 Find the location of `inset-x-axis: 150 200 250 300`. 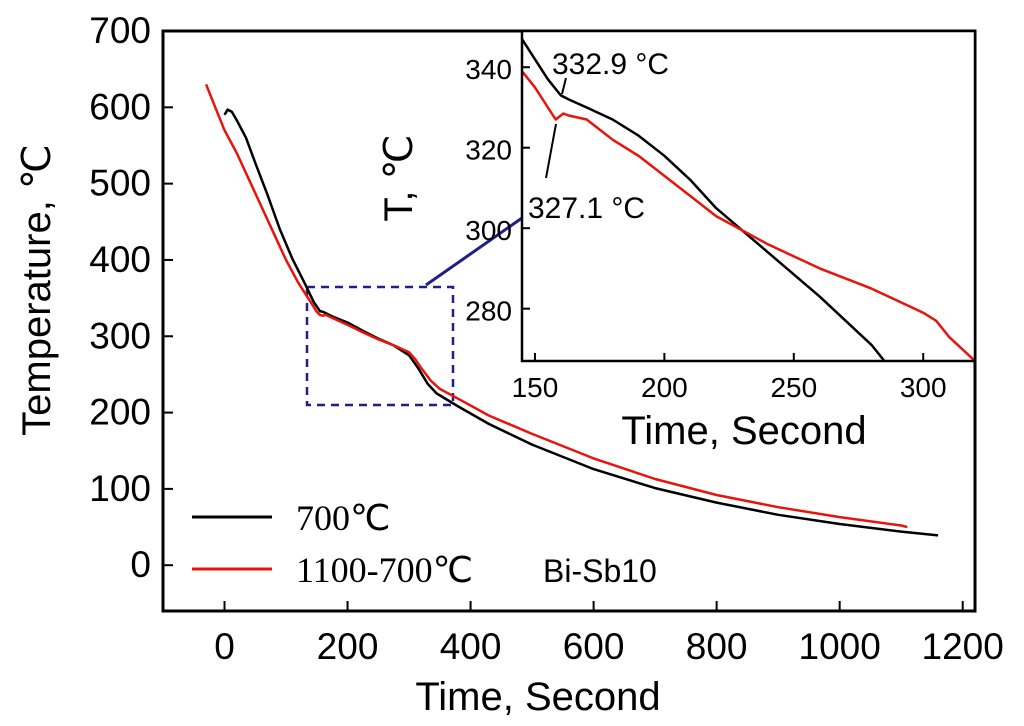

inset-x-axis: 150 200 250 300 is located at coordinates (729, 378).